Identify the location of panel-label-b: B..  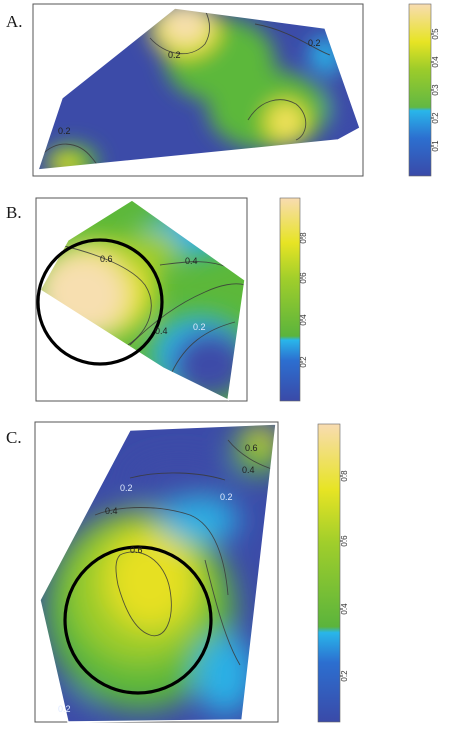
(14, 212).